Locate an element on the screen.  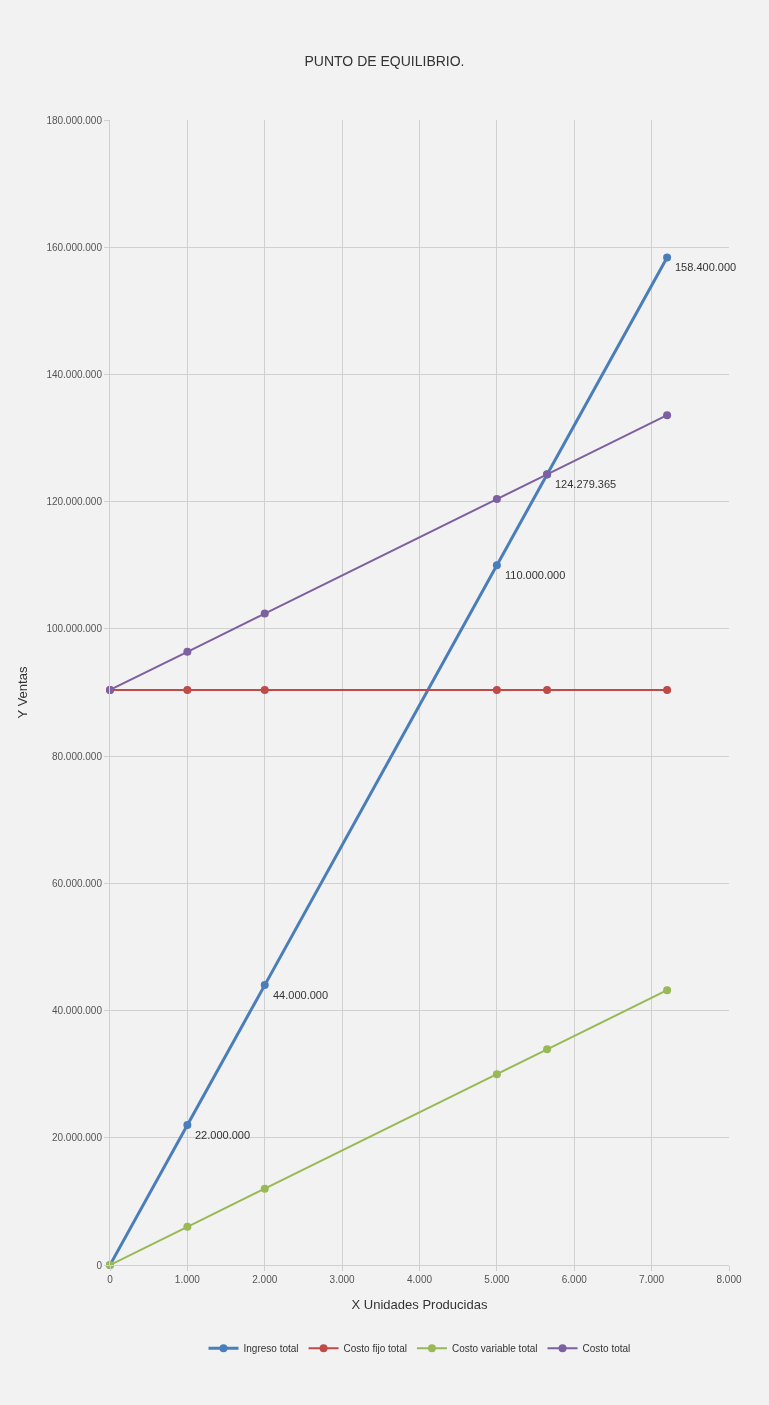
y-tick-label: 80.000.000 is located at coordinates (77, 756).